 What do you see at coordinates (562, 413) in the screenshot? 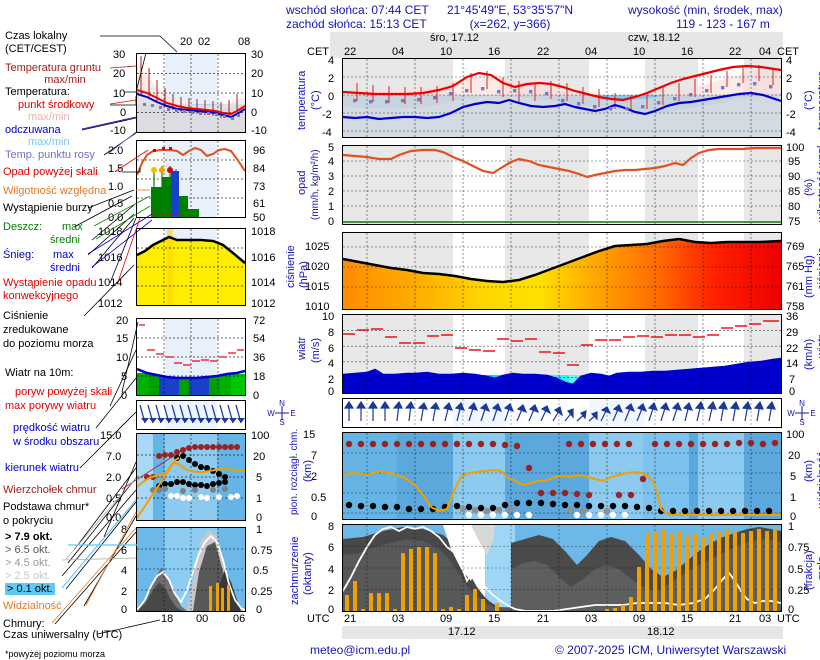
I see `main-wind-direction-panel` at bounding box center [562, 413].